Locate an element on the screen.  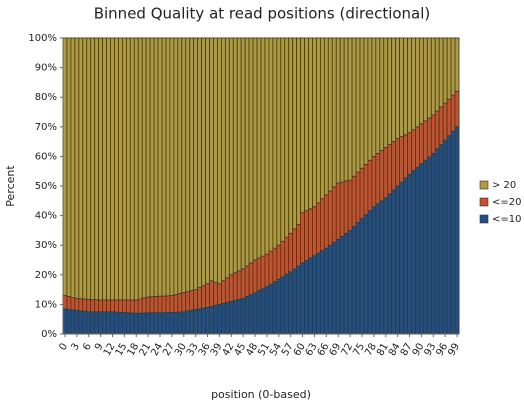
y-tick-label: 100% is located at coordinates (42, 38).